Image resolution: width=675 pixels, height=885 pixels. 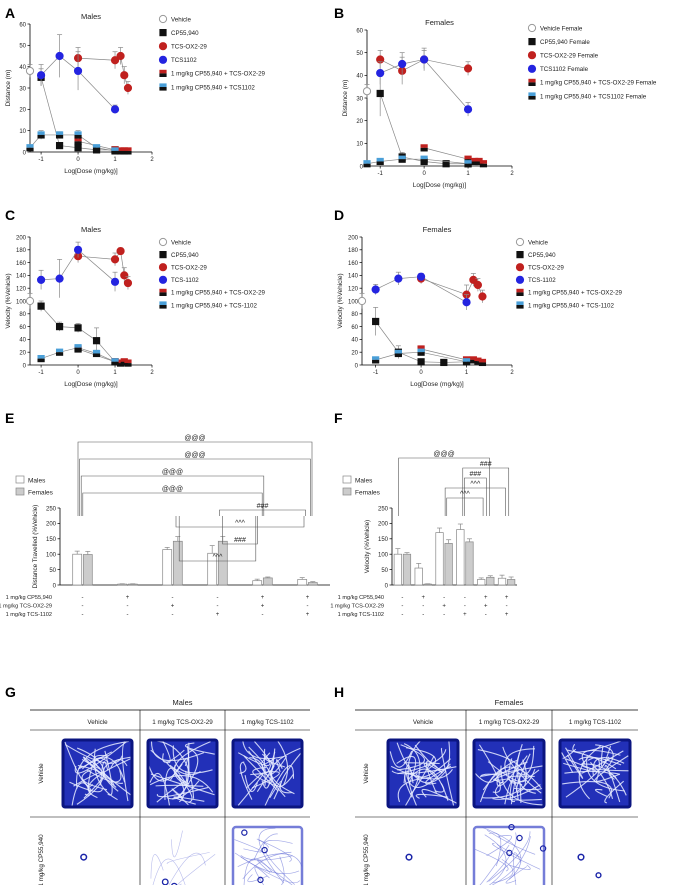 What do you see at coordinates (91, 171) in the screenshot?
I see `x-axis-label: Log[Dose (mg/kg)]` at bounding box center [91, 171].